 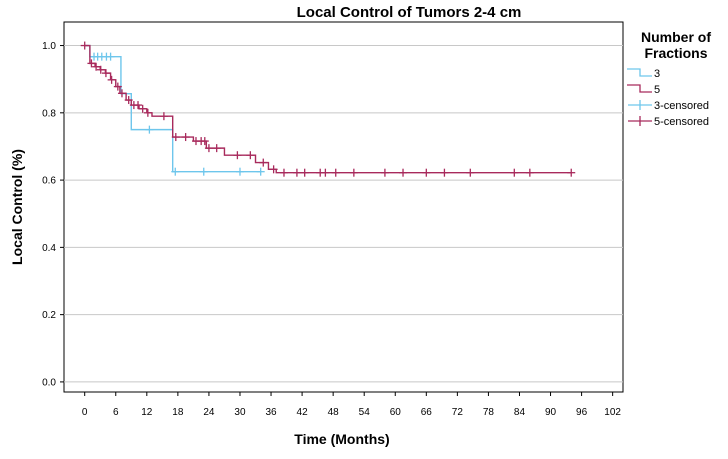 I want to click on x-tick-label: 48, so click(x=334, y=412).